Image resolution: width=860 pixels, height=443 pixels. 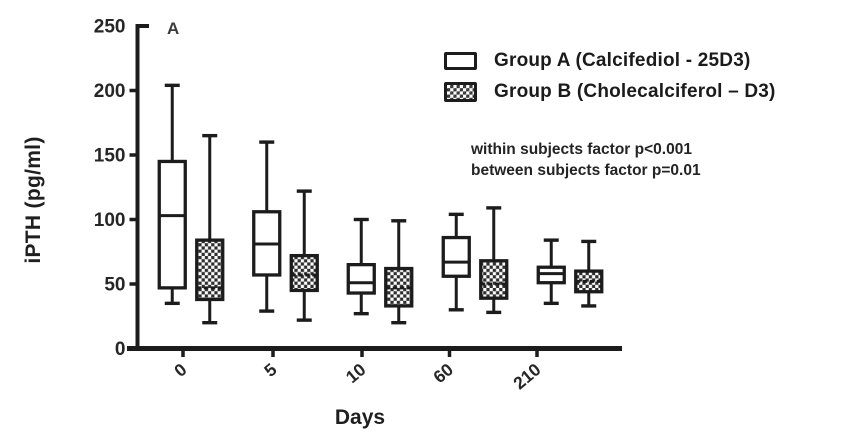 What do you see at coordinates (581, 149) in the screenshot?
I see `within-subjects-annotation: within subjects factor p<0.001` at bounding box center [581, 149].